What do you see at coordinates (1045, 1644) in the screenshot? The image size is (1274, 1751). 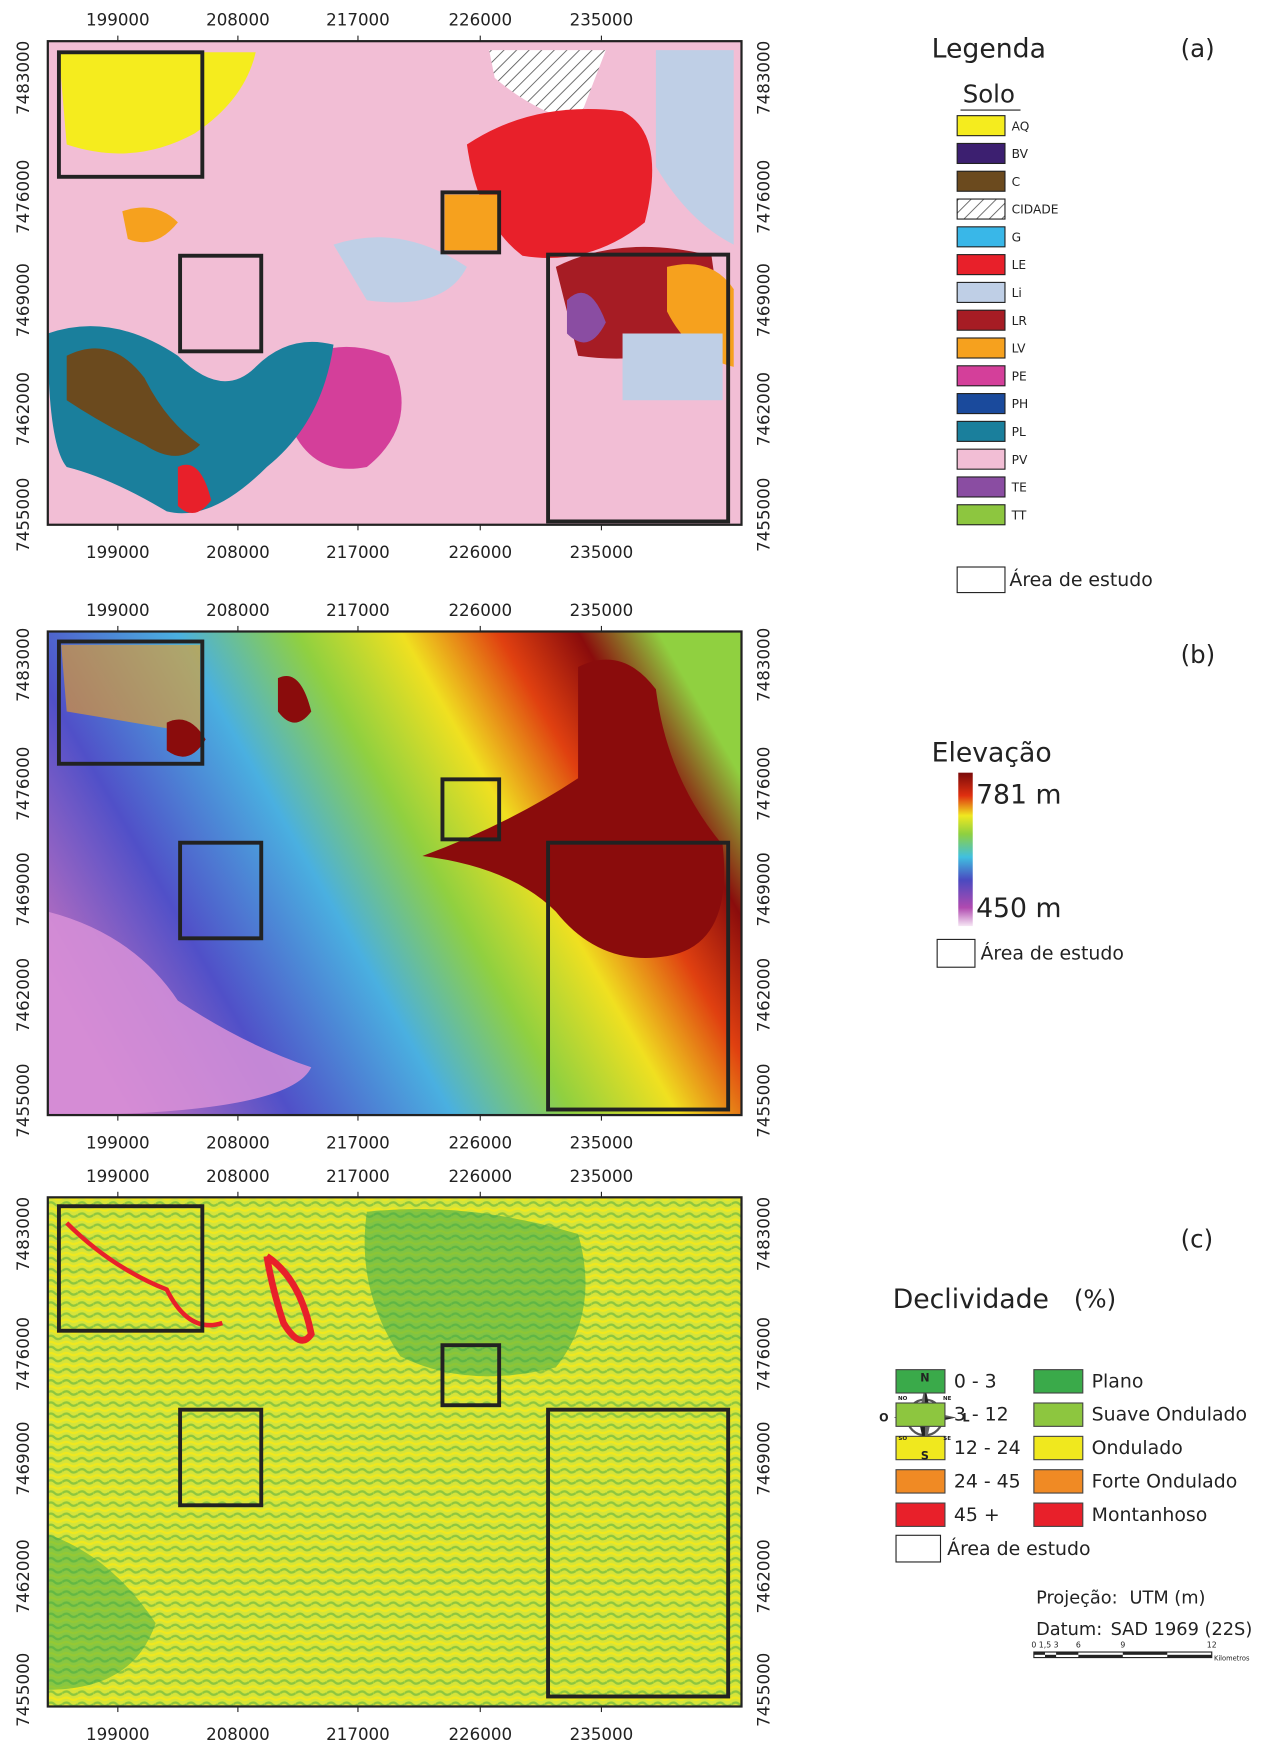 I see `scale-label: 1,5` at bounding box center [1045, 1644].